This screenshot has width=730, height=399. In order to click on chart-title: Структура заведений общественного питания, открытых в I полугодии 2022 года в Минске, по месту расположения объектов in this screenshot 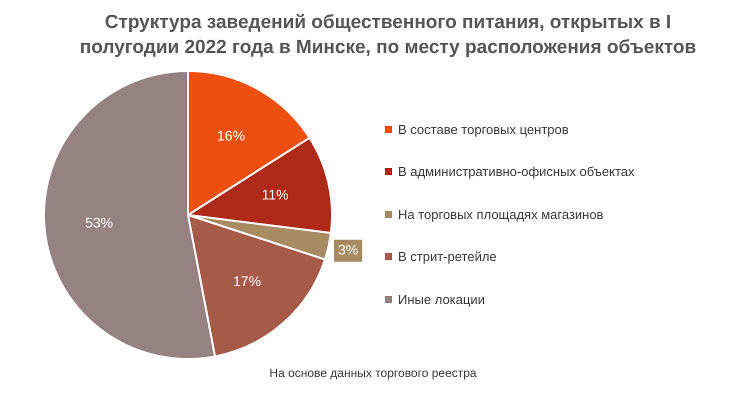, I will do `click(388, 35)`.